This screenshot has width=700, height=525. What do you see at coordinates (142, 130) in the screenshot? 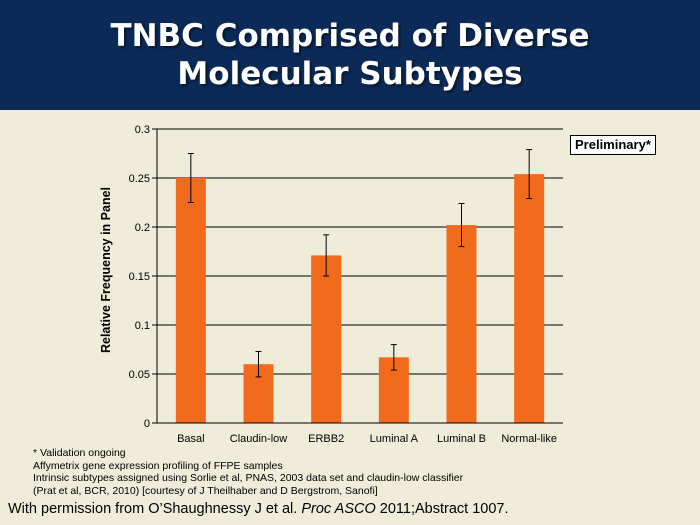
I see `y-tick-label: 0.3` at bounding box center [142, 130].